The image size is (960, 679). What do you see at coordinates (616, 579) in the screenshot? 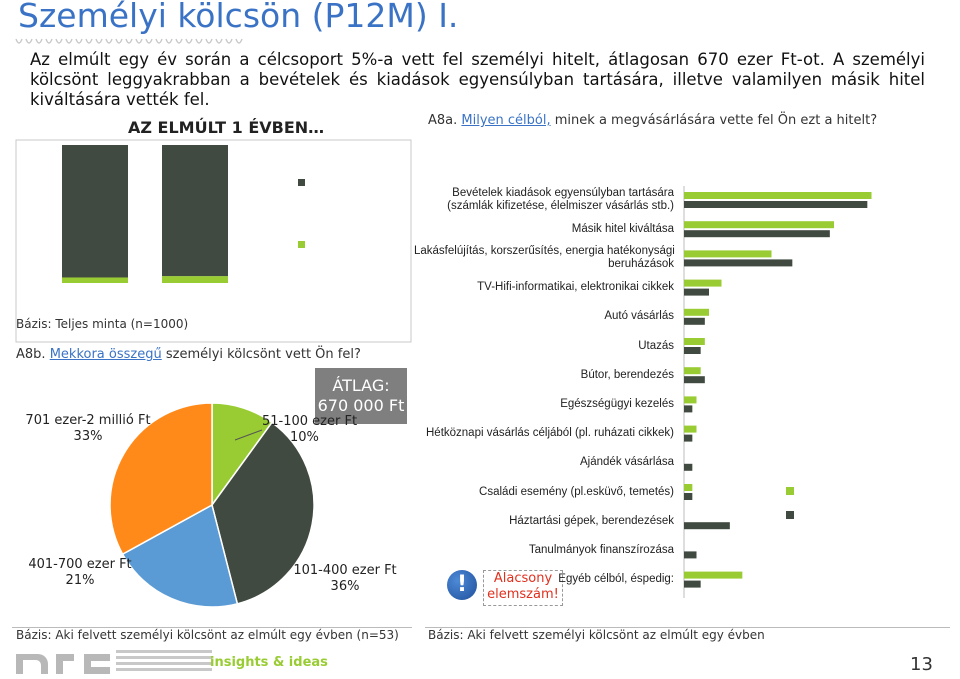
I see `category-label-line: Egyéb célból, éspedig:` at bounding box center [616, 579].